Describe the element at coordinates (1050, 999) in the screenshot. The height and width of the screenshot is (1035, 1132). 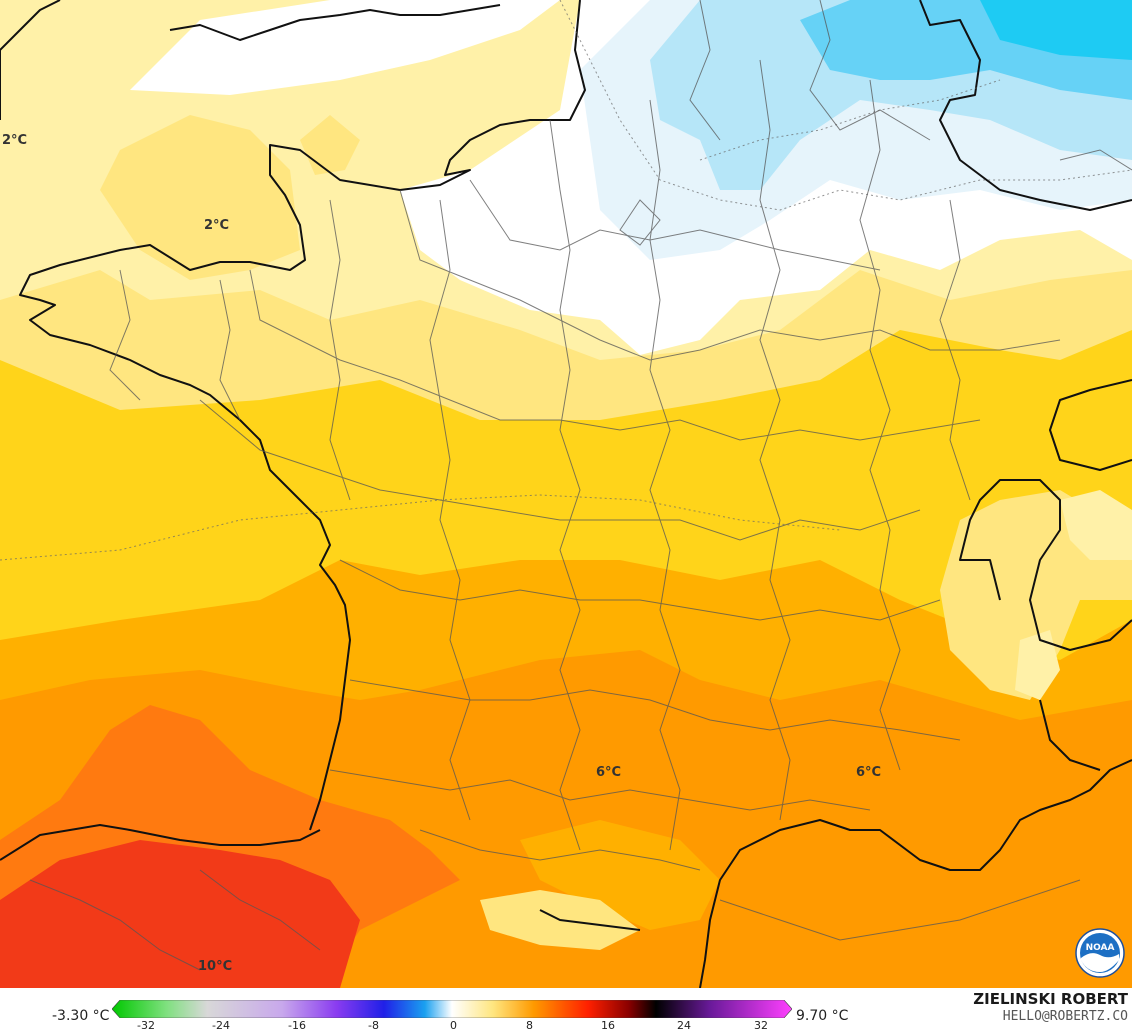
I see `author-name: ZIELINSKI ROBERT` at that location.